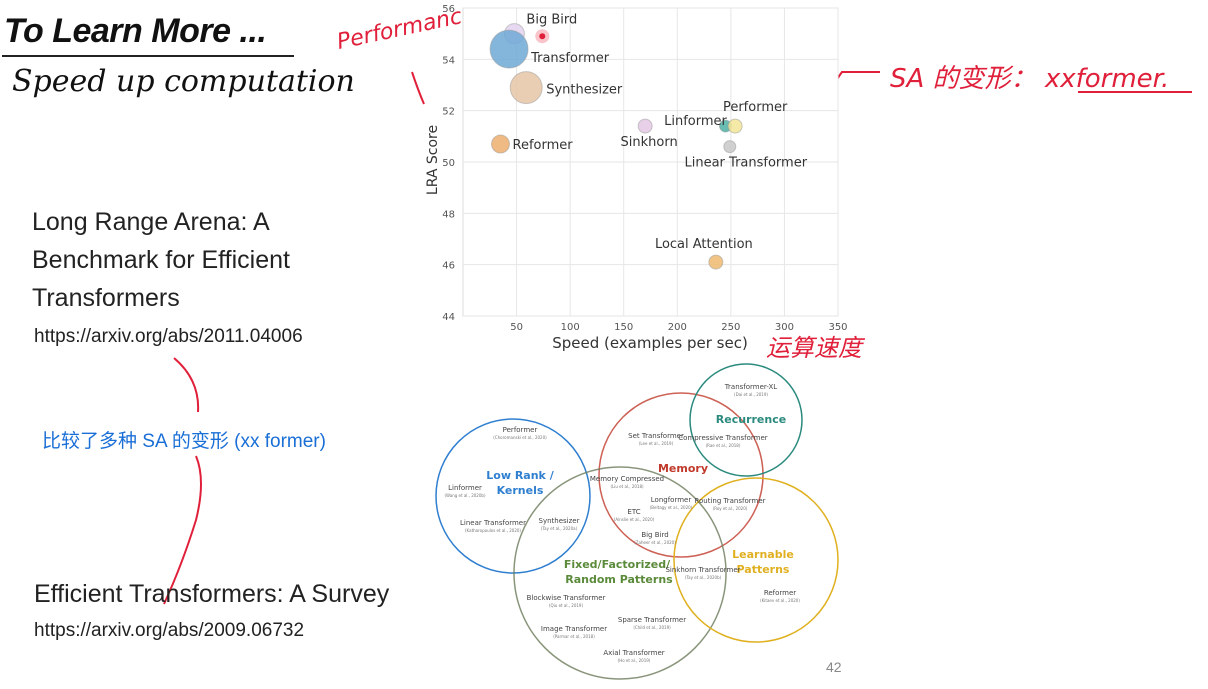  What do you see at coordinates (671, 500) in the screenshot?
I see `venn-item: Longformer` at bounding box center [671, 500].